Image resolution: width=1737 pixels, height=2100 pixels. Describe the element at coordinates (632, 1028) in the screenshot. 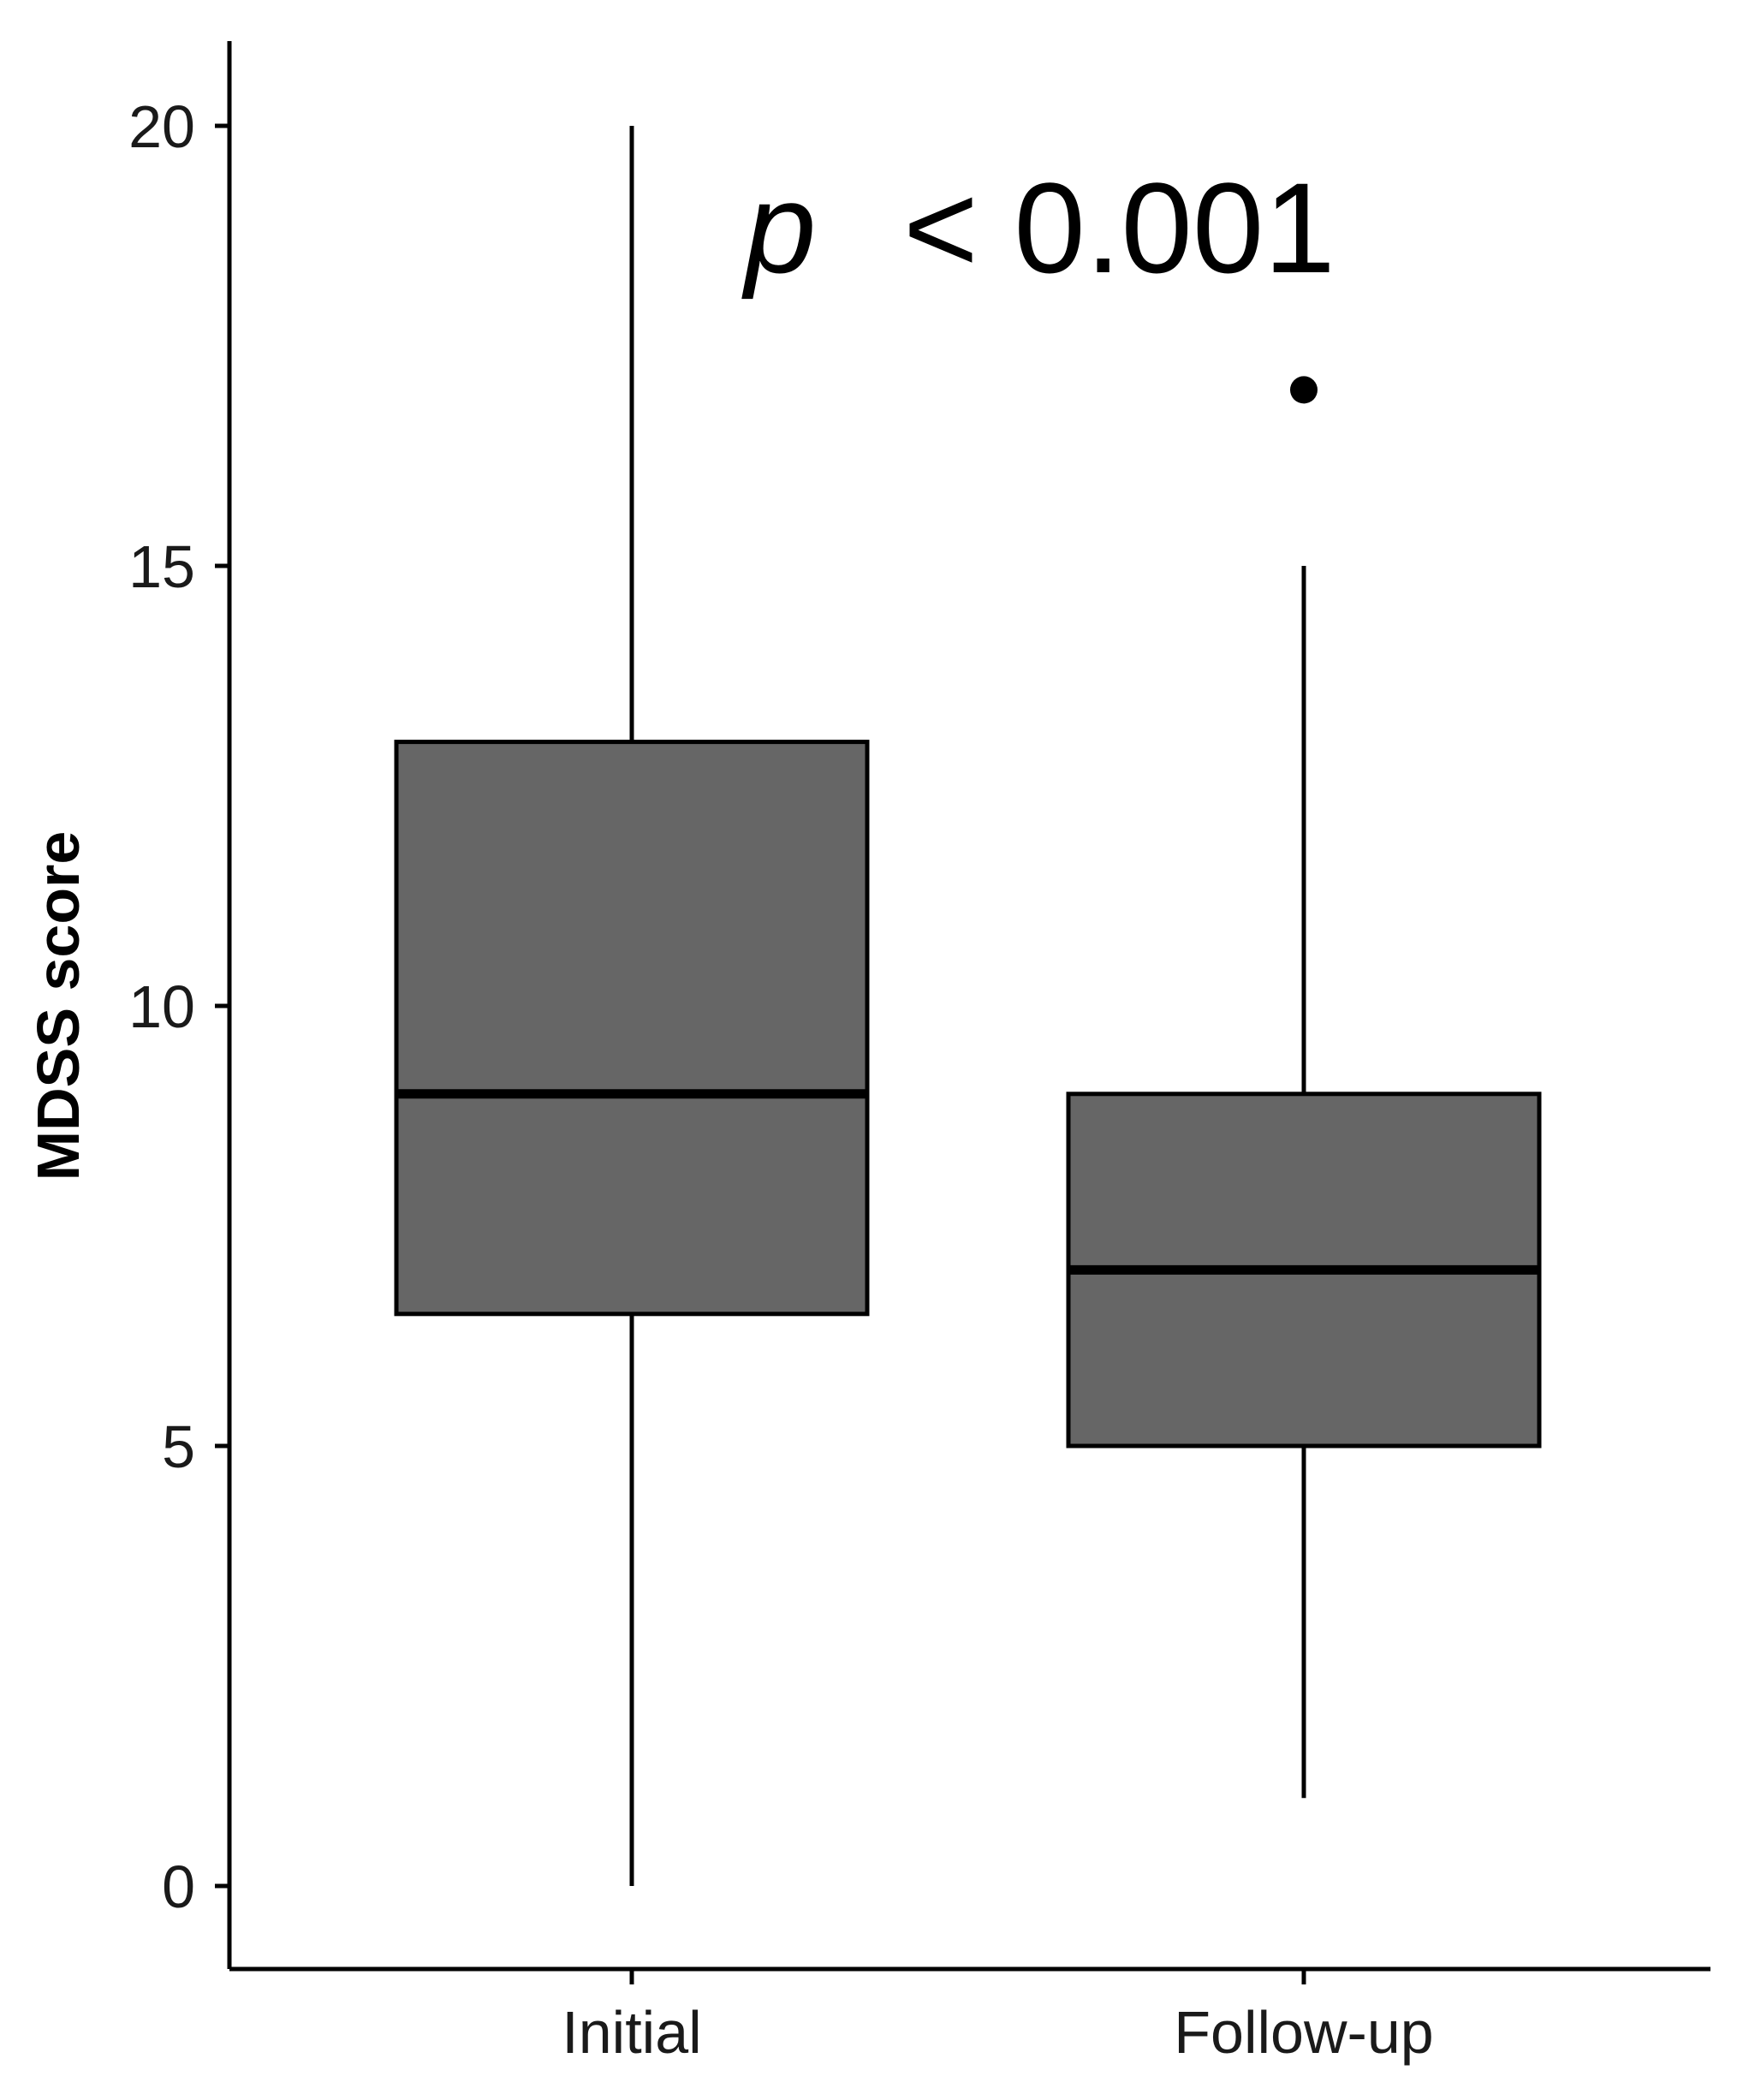

I see `iqr-box` at that location.